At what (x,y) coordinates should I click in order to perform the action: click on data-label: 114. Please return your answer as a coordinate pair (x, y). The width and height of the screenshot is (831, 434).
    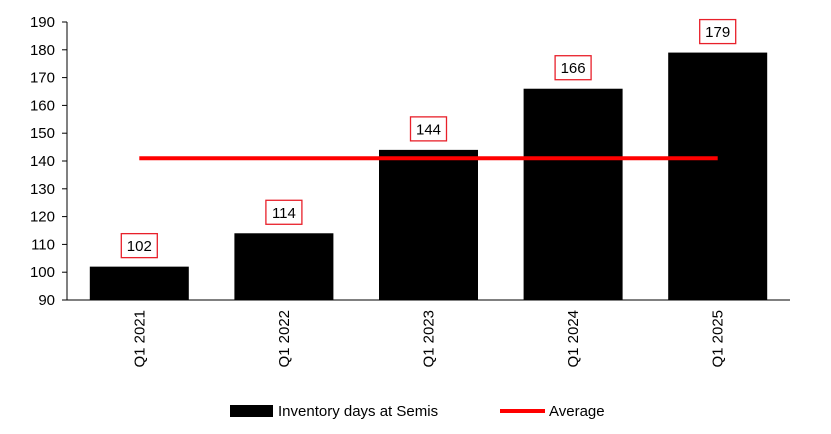
    Looking at the image, I should click on (284, 212).